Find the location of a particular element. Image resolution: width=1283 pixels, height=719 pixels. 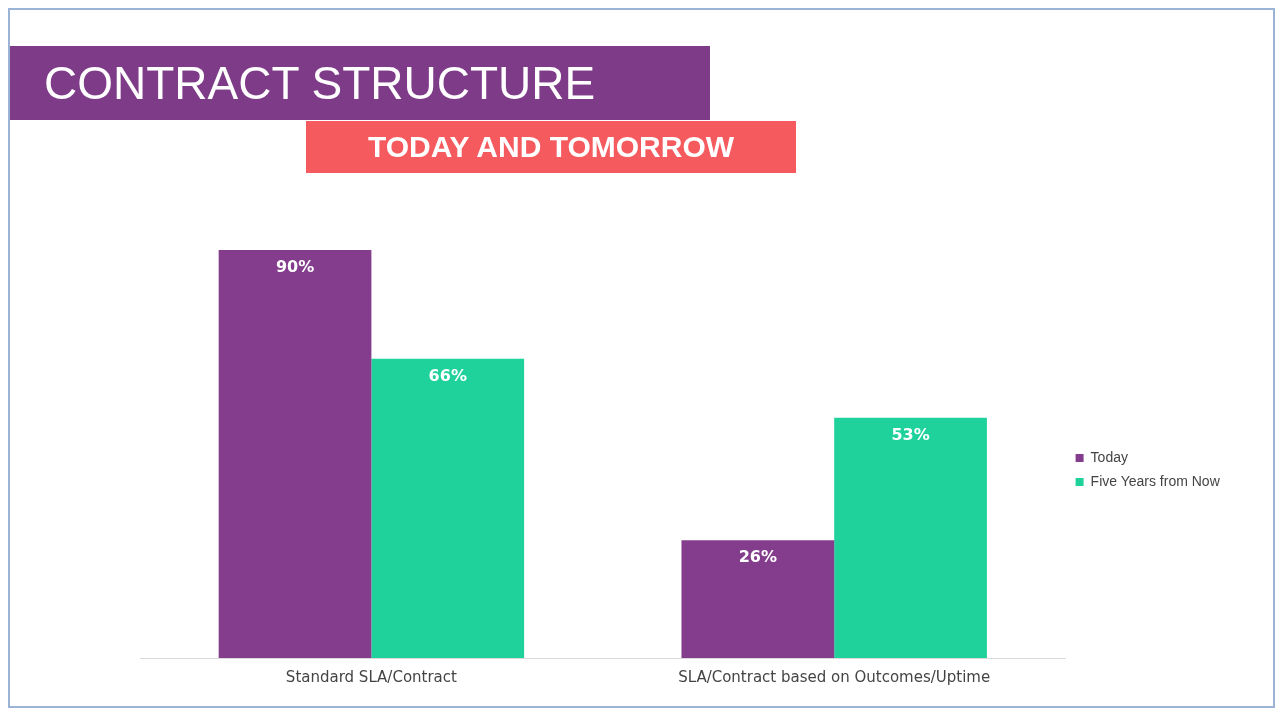

data-label: 90% is located at coordinates (295, 267).